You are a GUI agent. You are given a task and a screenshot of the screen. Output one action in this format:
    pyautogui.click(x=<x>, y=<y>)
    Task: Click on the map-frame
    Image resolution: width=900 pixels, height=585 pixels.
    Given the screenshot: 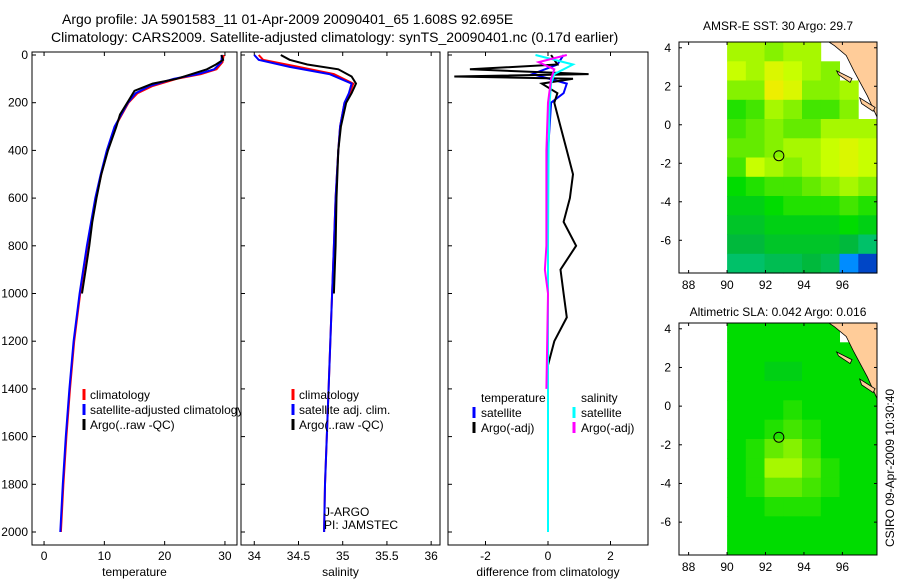 What is the action you would take?
    pyautogui.click(x=778, y=439)
    